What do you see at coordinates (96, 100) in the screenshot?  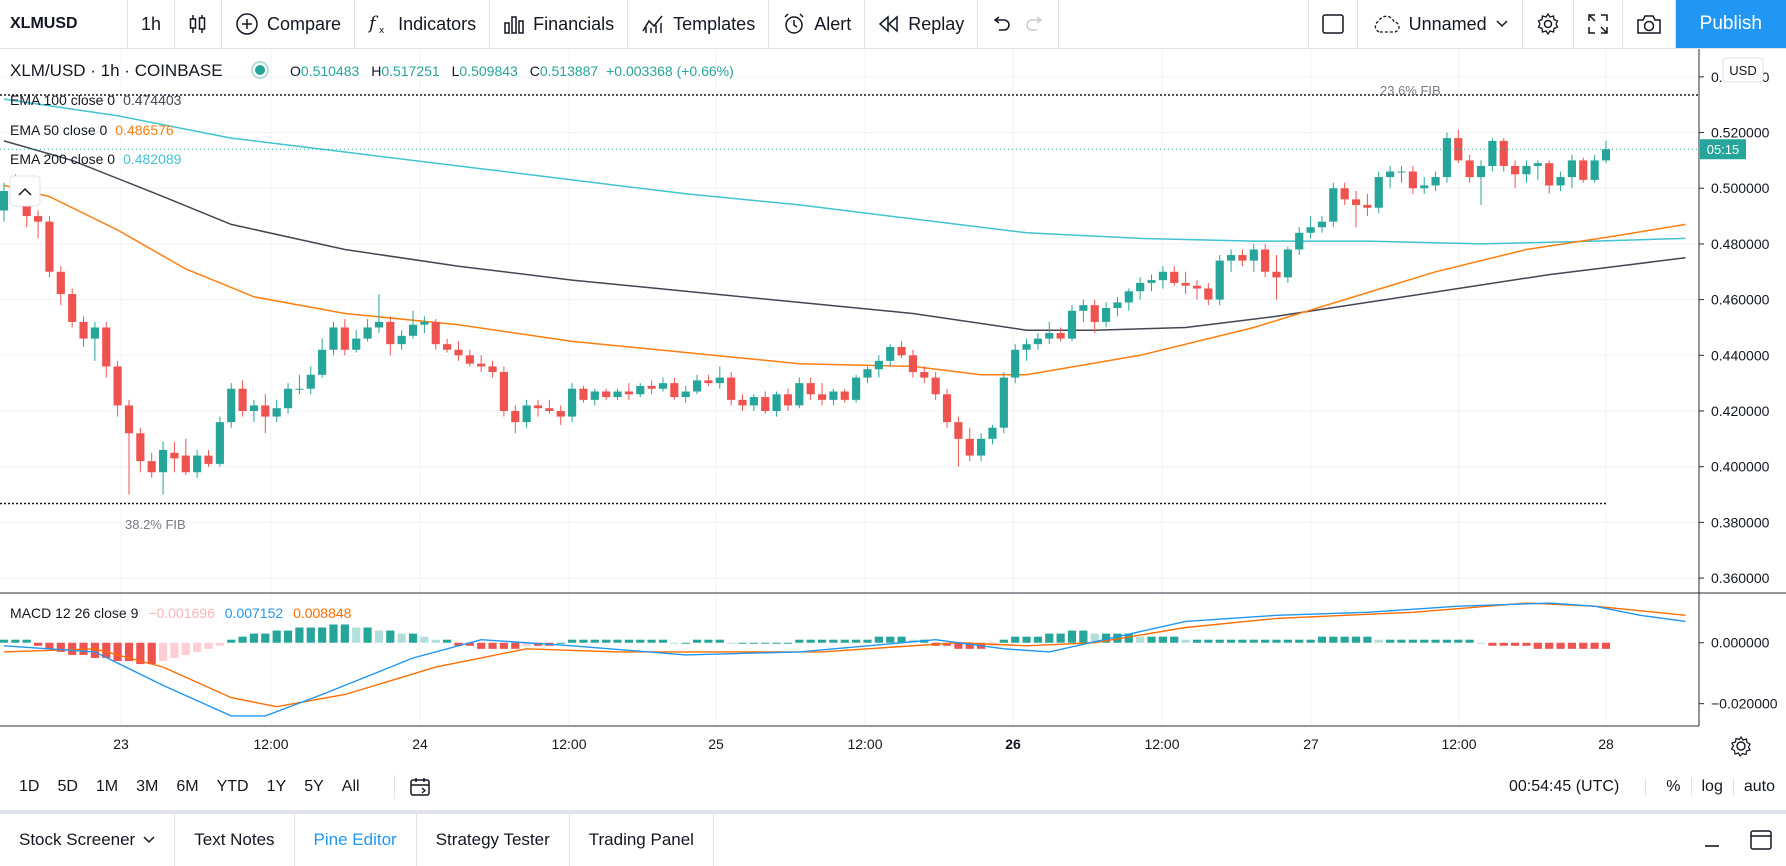 I see `ema100-legend: EMA 100 close 0 0.474403` at bounding box center [96, 100].